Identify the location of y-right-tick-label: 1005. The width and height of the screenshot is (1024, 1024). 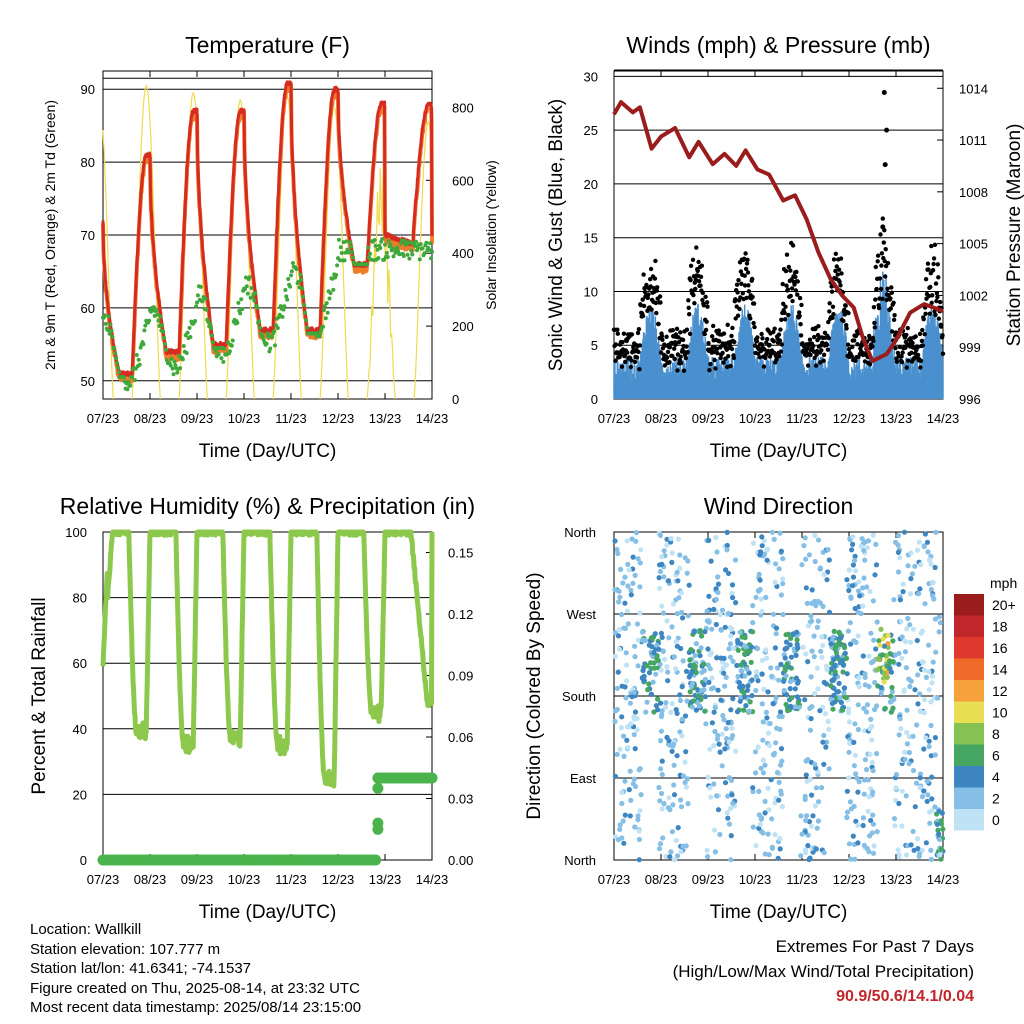
(973, 244).